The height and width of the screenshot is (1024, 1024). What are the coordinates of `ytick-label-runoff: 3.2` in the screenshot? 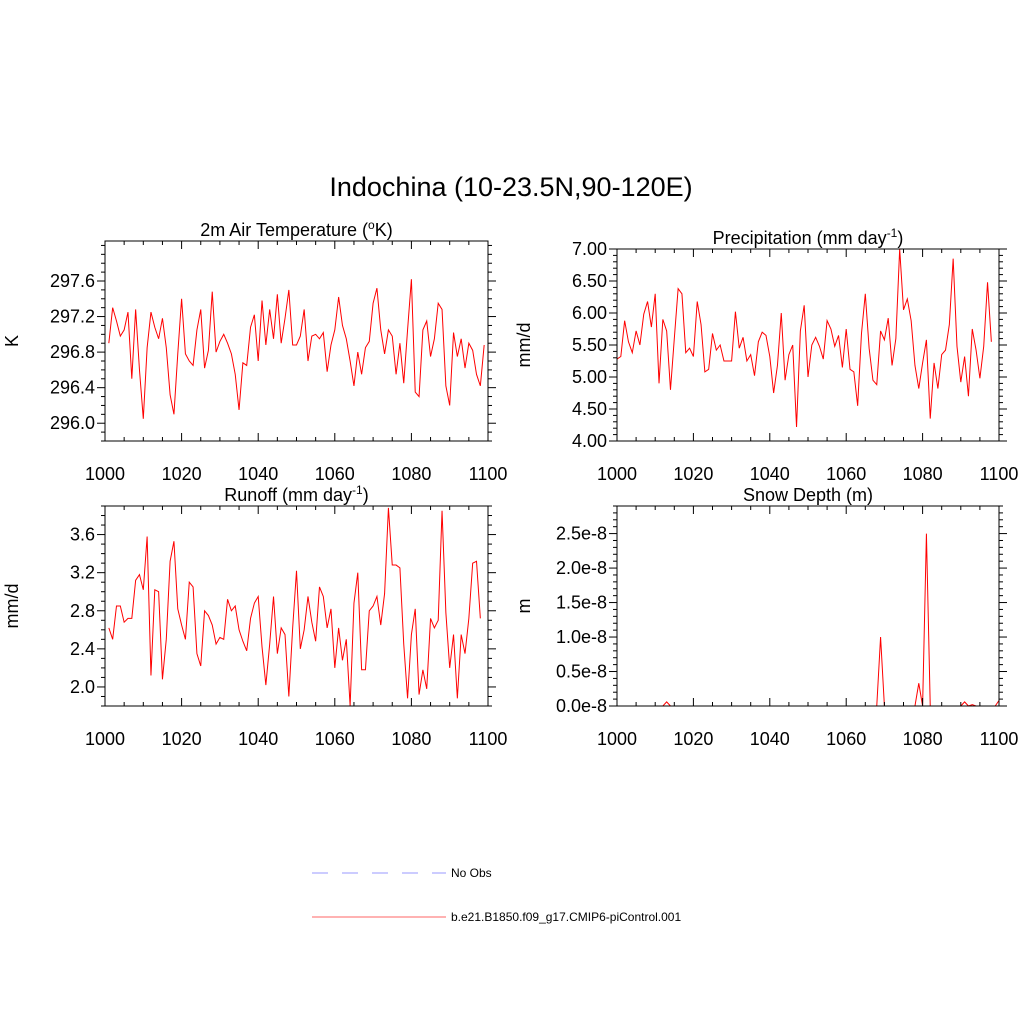 It's located at (82, 573).